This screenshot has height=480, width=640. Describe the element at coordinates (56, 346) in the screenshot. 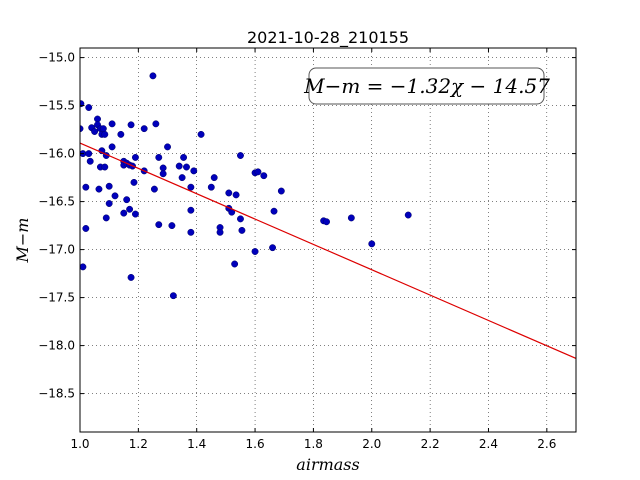

I see `y-tick-label: −18.0` at that location.